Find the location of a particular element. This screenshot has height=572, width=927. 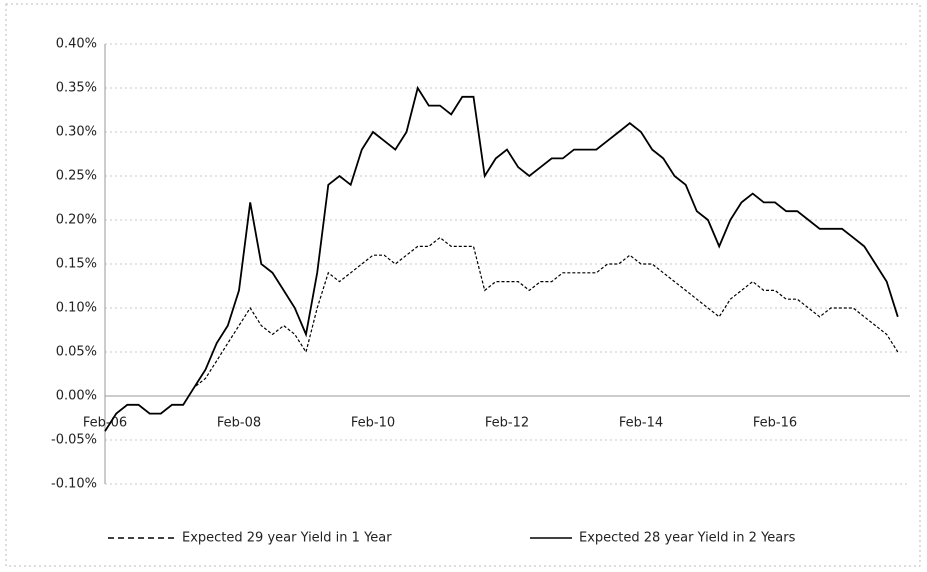

x-tick-label: Feb-06 is located at coordinates (105, 423).